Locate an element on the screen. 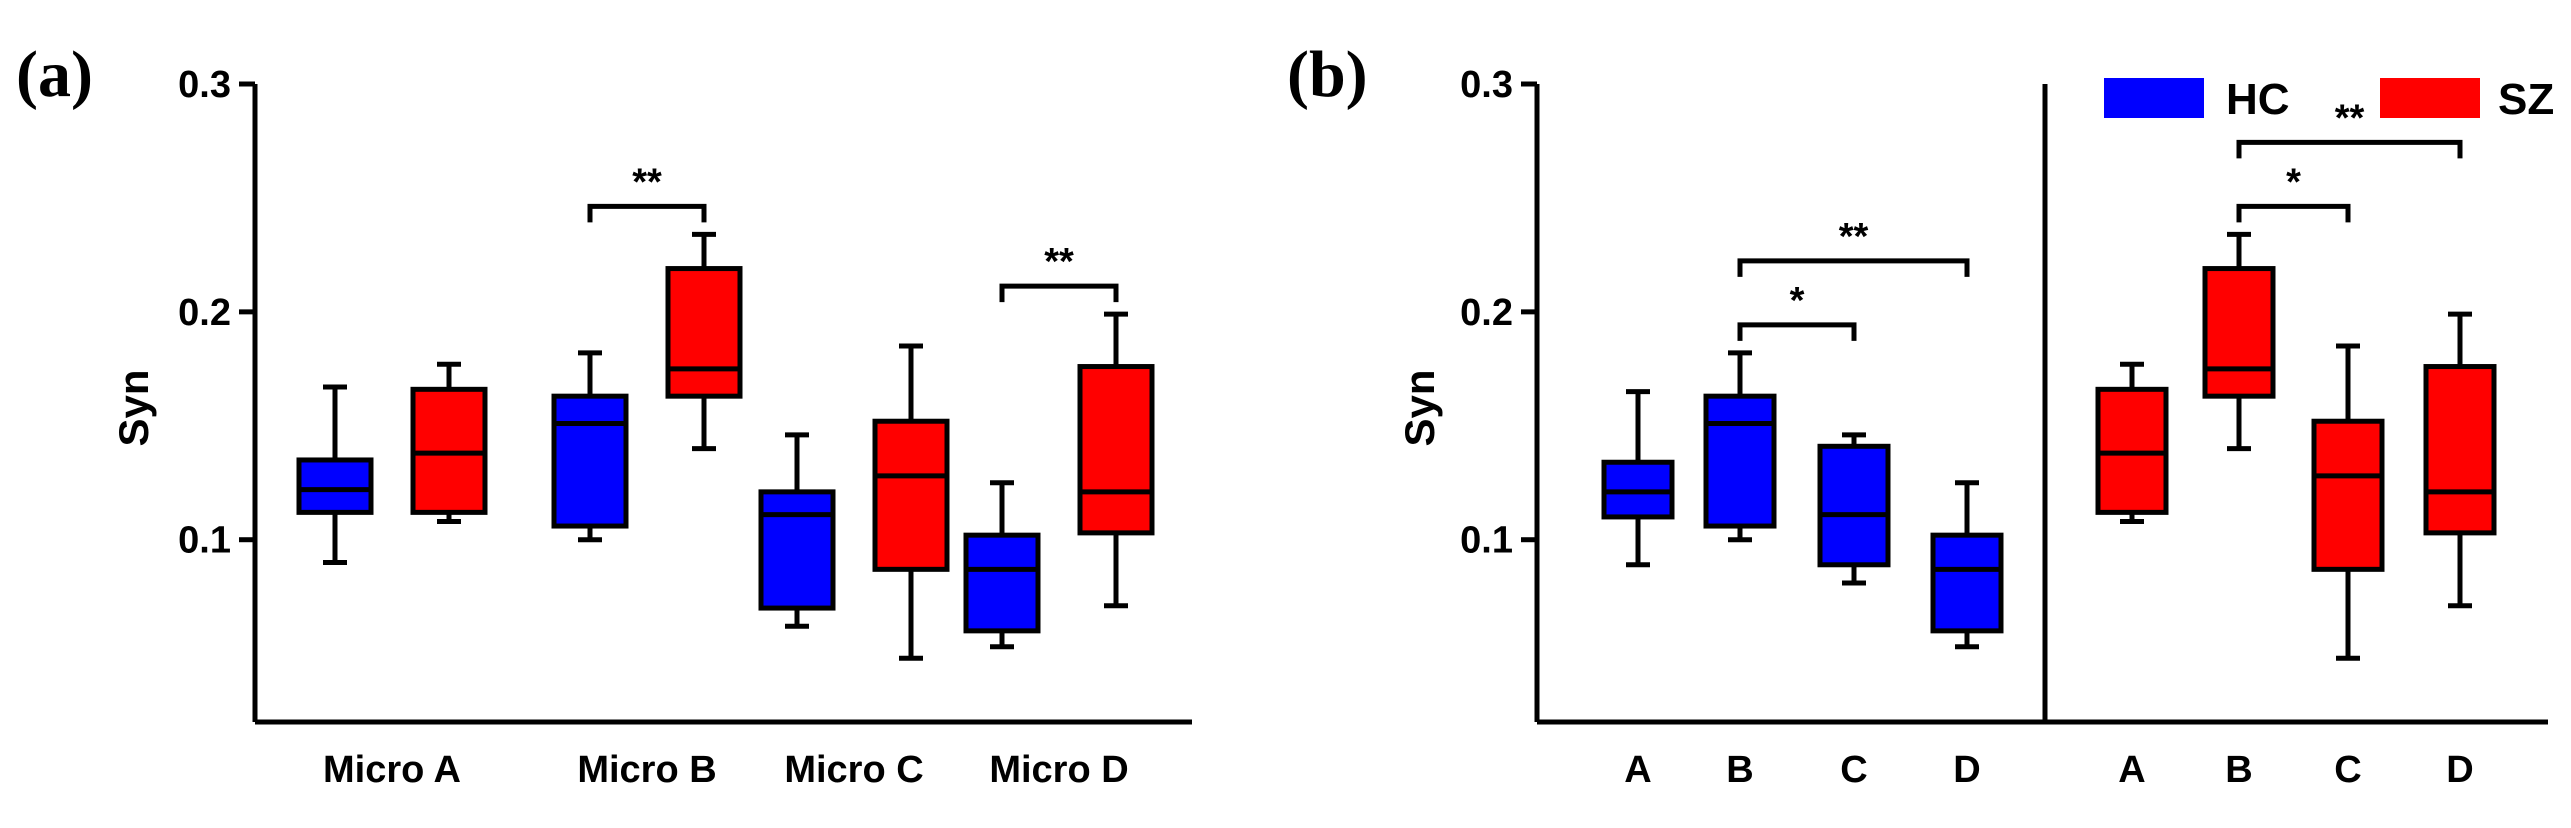 Image resolution: width=2571 pixels, height=828 pixels. panel-b-significance-hc-1: ** is located at coordinates (1853, 246).